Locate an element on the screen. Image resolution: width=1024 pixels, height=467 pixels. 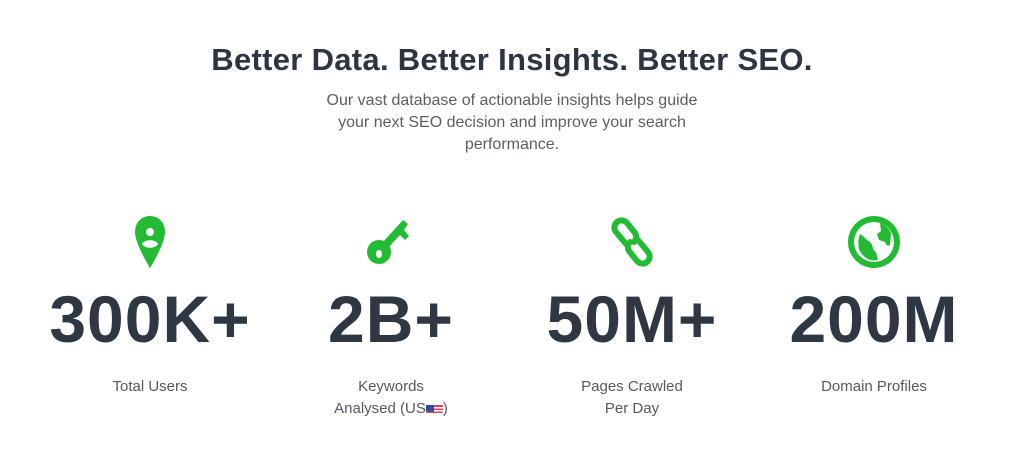
stat-domain-profiles: 200M Domain Profiles is located at coordinates (874, 306).